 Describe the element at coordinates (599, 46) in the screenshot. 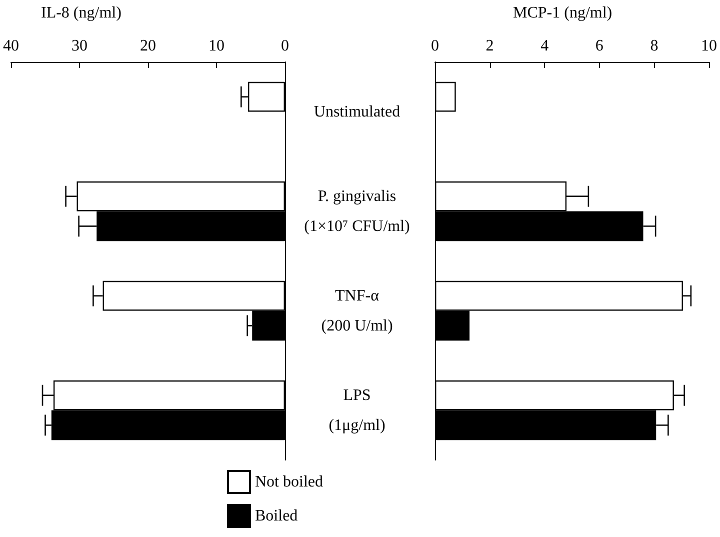

I see `x-tick-label: 6` at that location.